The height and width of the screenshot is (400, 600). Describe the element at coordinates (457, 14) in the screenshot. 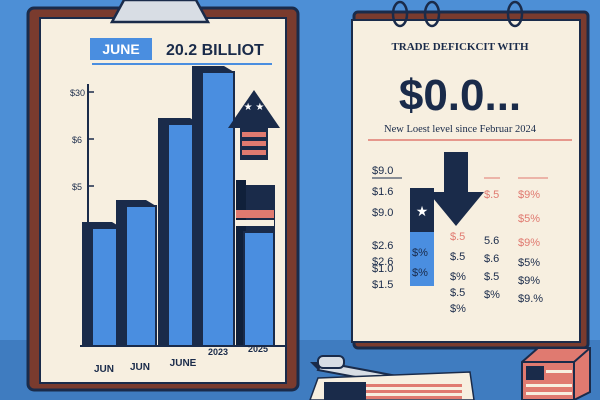

I see `spiral-rings` at that location.